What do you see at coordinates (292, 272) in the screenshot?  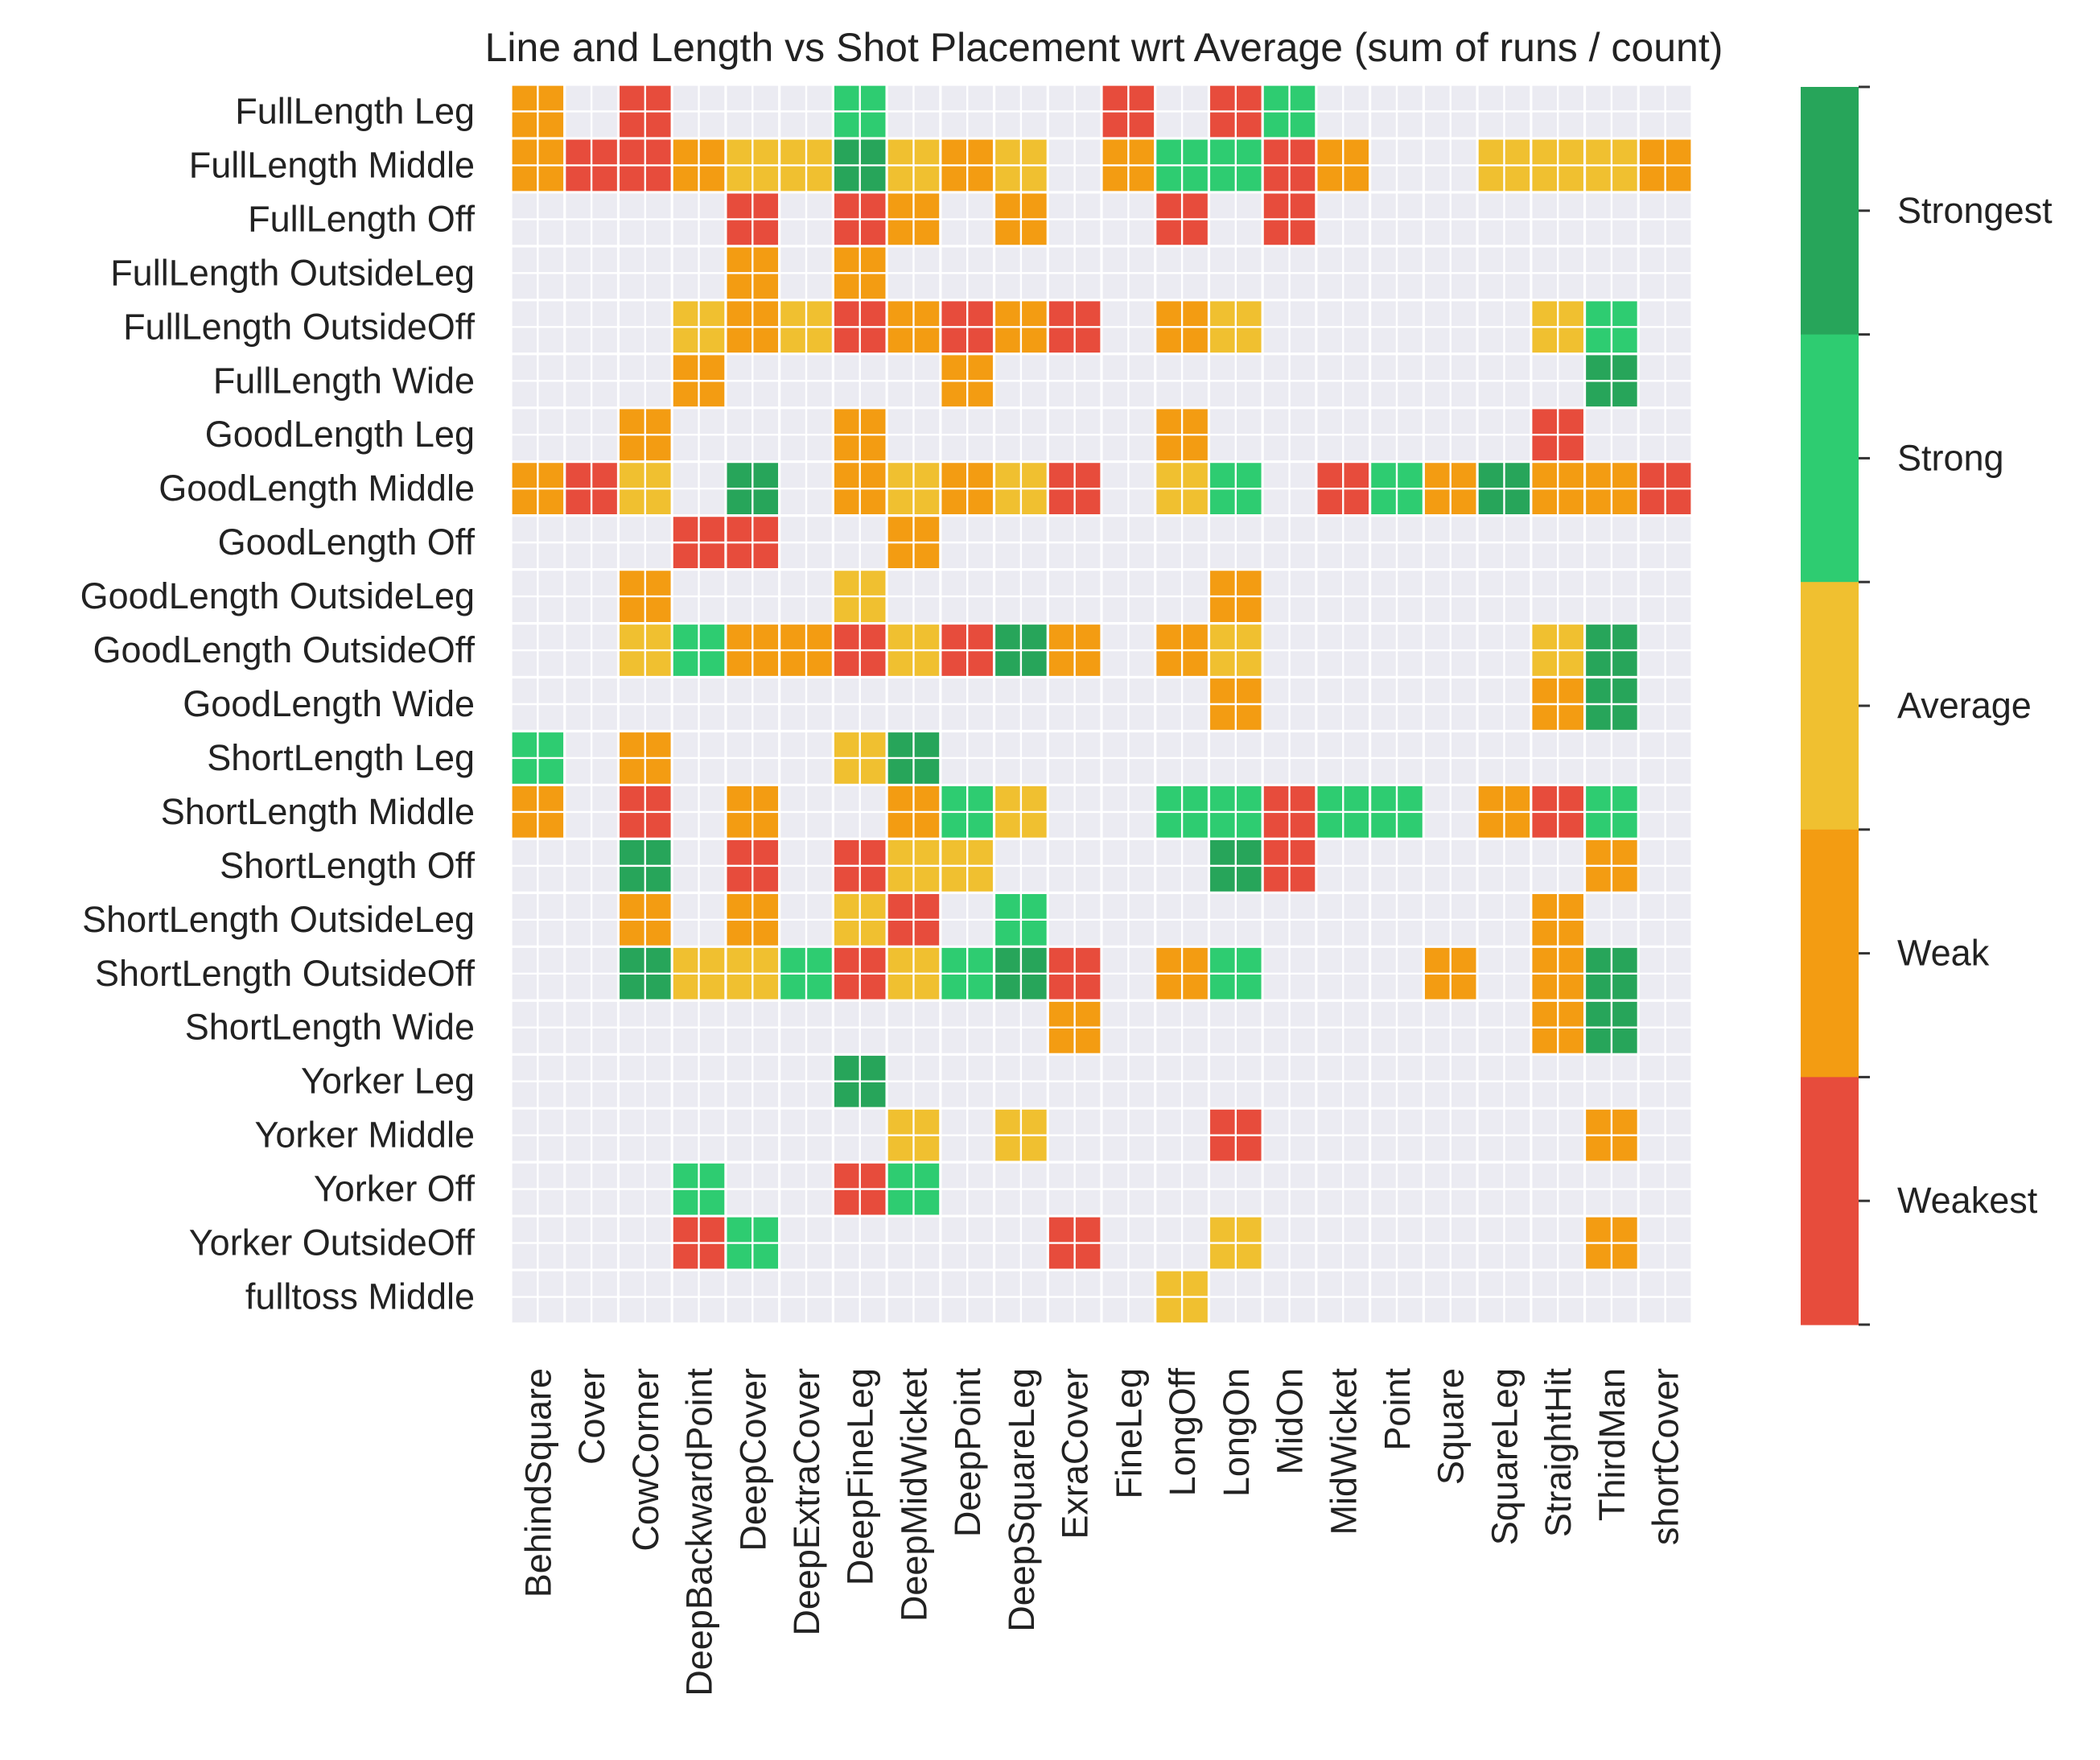 I see `y-tick-label: FullLength OutsideLeg` at bounding box center [292, 272].